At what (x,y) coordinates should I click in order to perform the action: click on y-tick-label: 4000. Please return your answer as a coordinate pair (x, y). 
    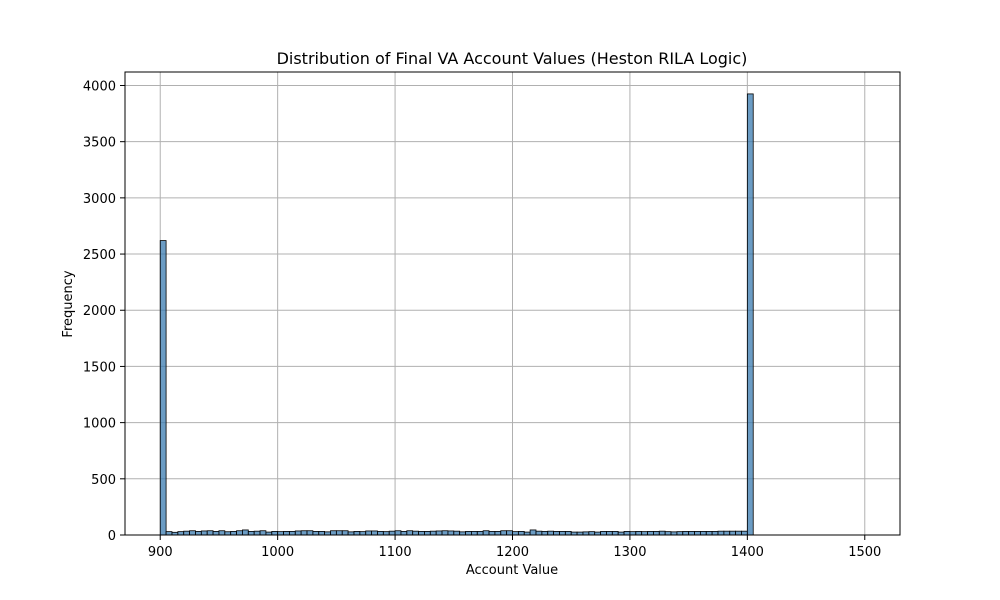
    Looking at the image, I should click on (99, 86).